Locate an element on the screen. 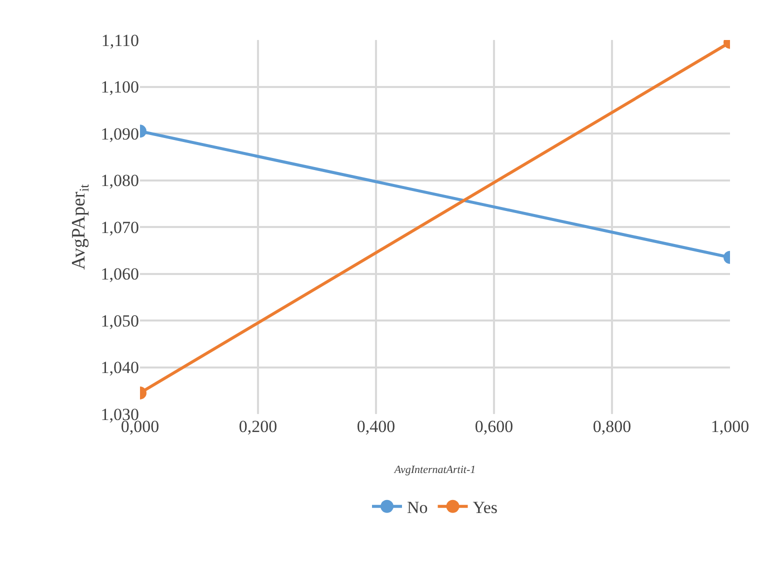 Image resolution: width=770 pixels, height=569 pixels. y-tick-label: 1,080 is located at coordinates (119, 180).